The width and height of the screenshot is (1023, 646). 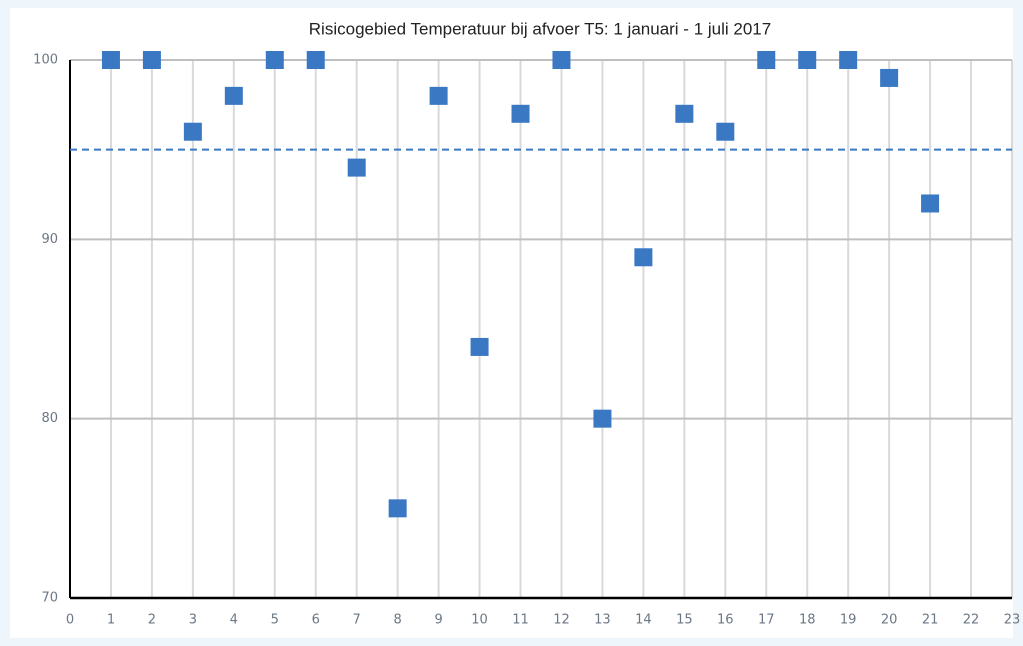 I want to click on x-tick-label: 4, so click(x=234, y=620).